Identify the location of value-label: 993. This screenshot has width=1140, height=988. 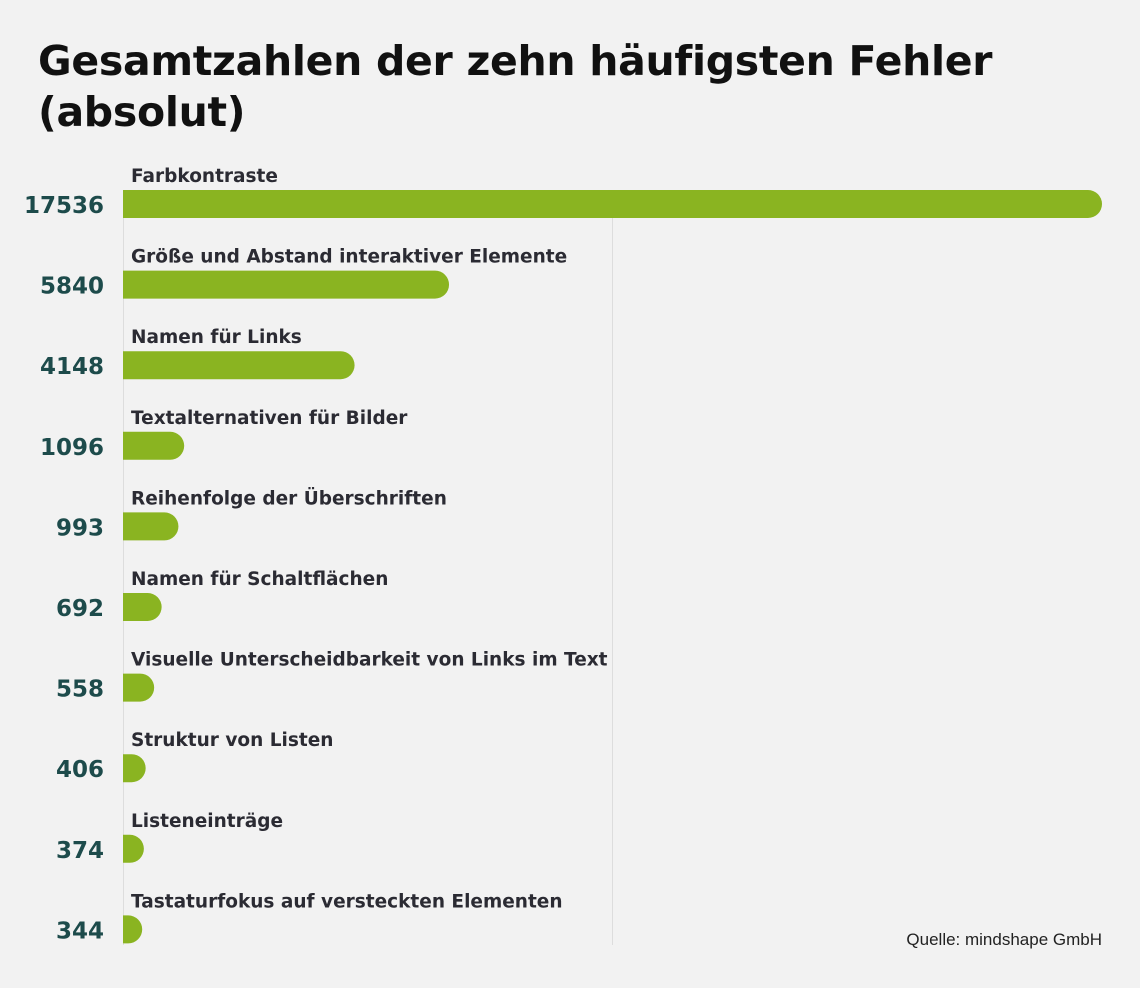
(80, 528).